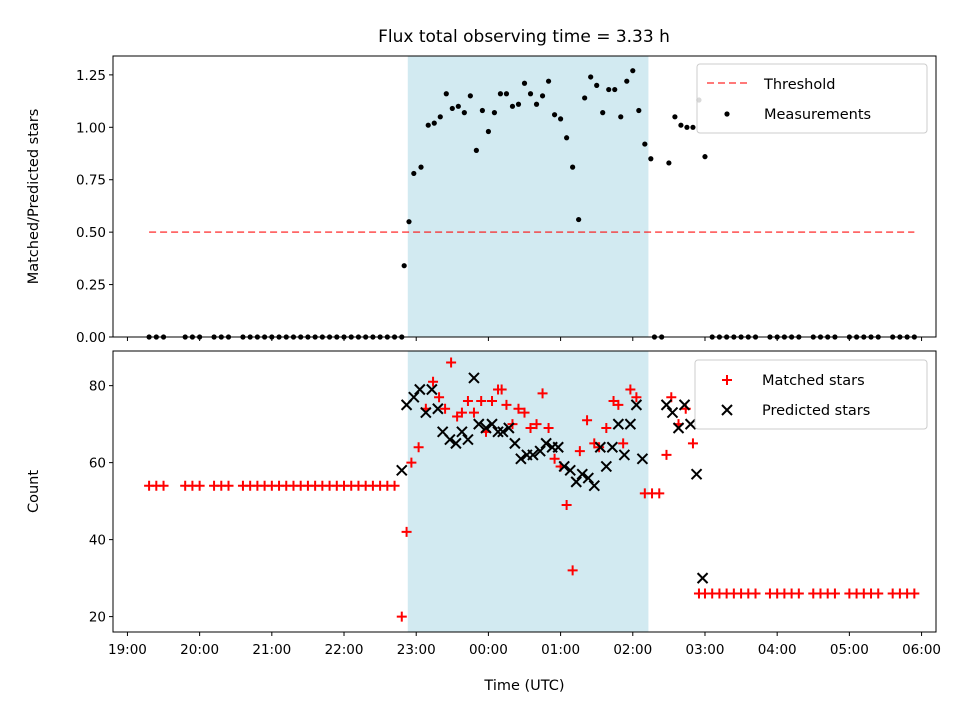 The image size is (960, 720). What do you see at coordinates (34, 197) in the screenshot?
I see `top-y-axis-label: Matched/Predicted stars` at bounding box center [34, 197].